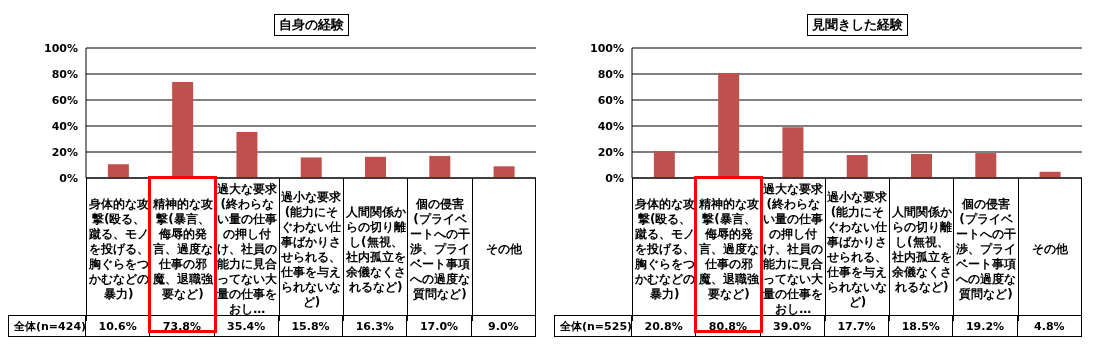  Describe the element at coordinates (118, 326) in the screenshot. I see `data-label: 10.6%` at that location.